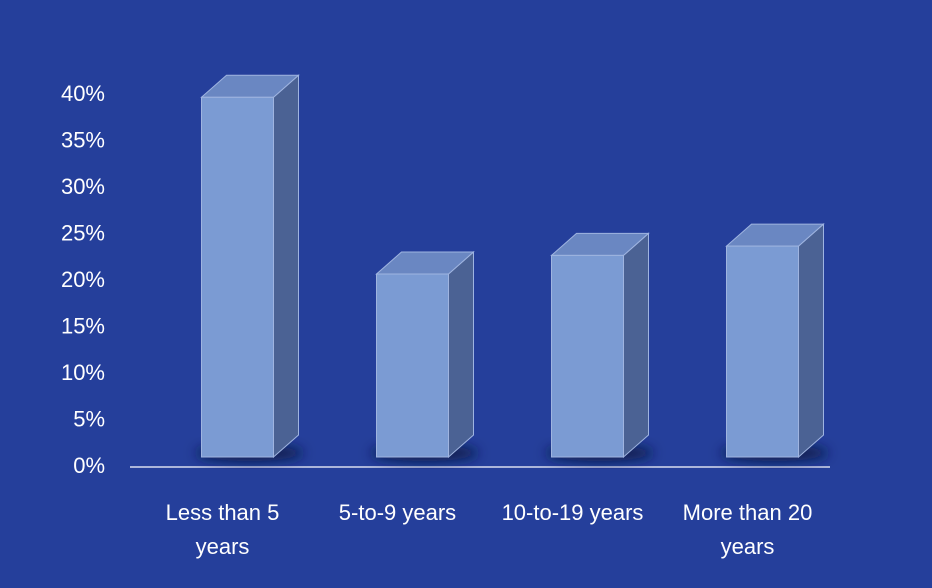 The image size is (932, 588). I want to click on x-tick-label: Less than 5 years, so click(222, 529).